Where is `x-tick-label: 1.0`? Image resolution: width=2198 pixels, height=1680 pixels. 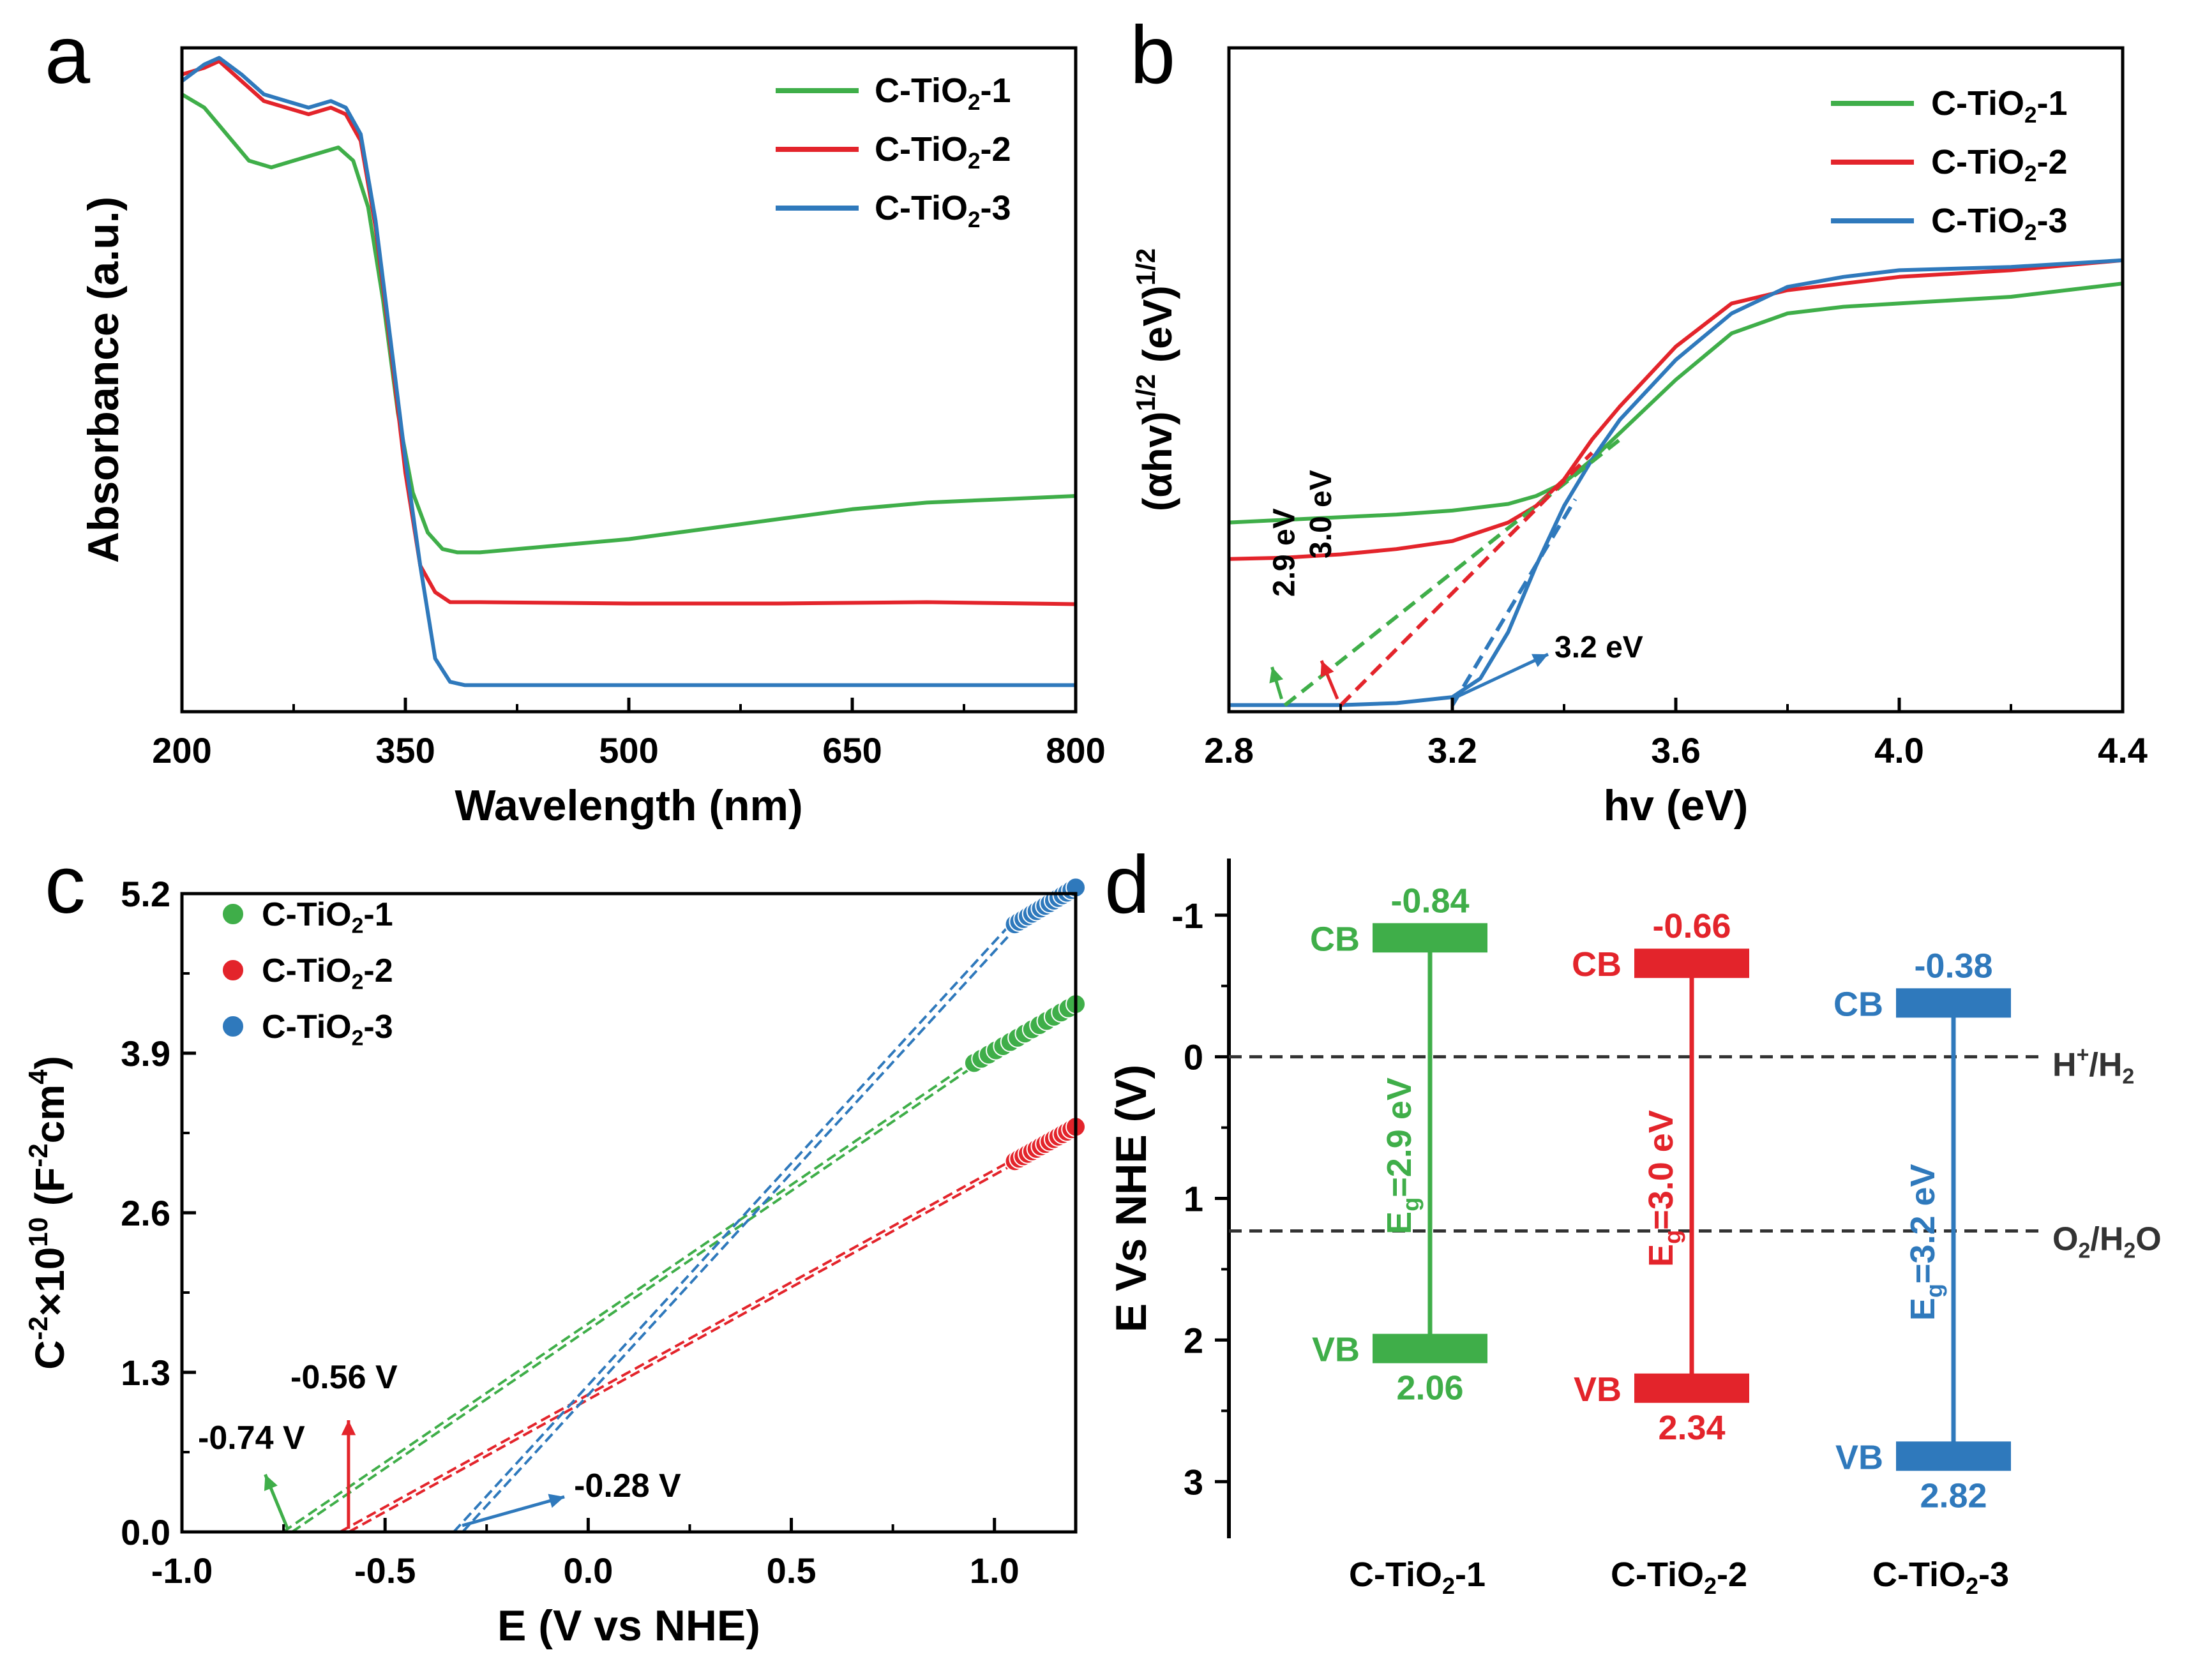
x-tick-label: 1.0 is located at coordinates (995, 1570).